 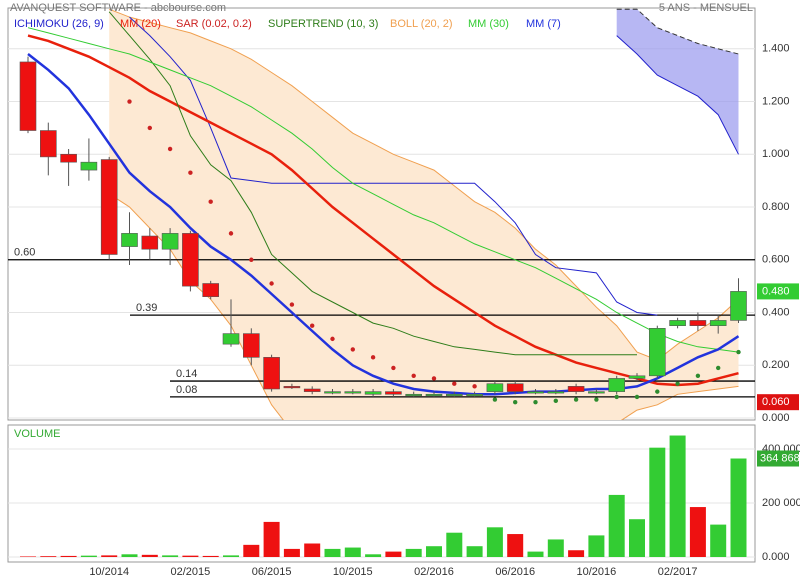 What do you see at coordinates (24, 253) in the screenshot?
I see `price-level-label: 0.60` at bounding box center [24, 253].